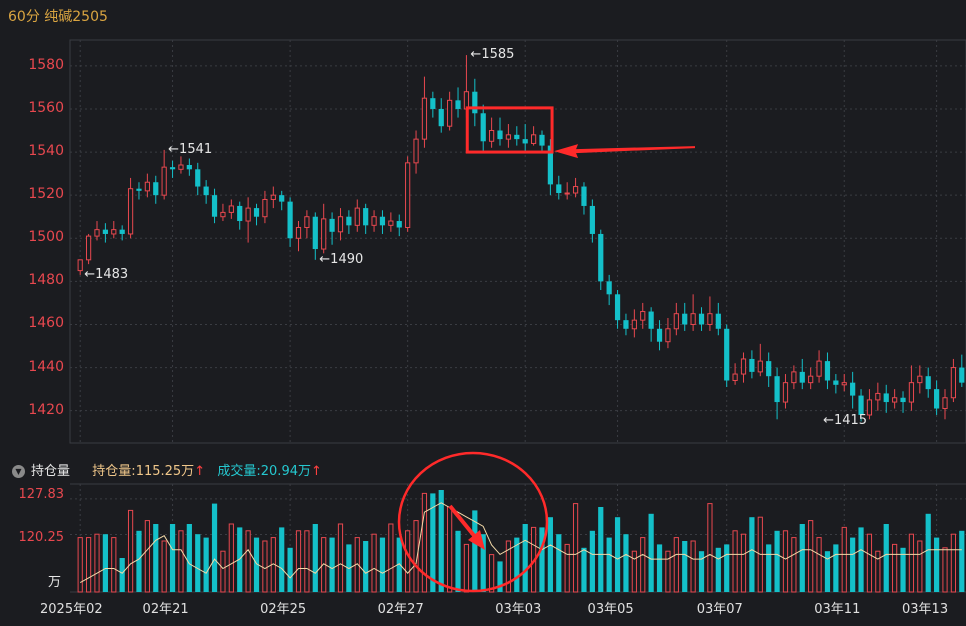  What do you see at coordinates (46, 194) in the screenshot?
I see `y-tick-label: 1520` at bounding box center [46, 194].